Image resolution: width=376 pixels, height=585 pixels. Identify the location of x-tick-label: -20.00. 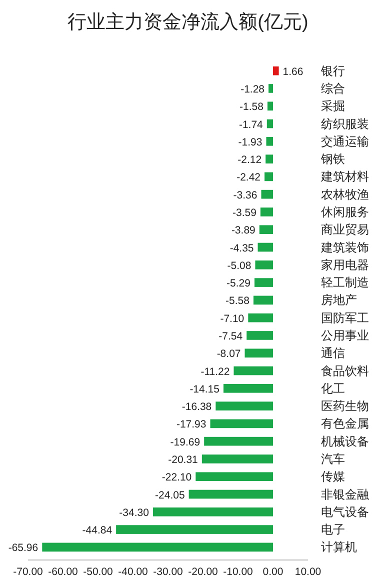
(203, 572).